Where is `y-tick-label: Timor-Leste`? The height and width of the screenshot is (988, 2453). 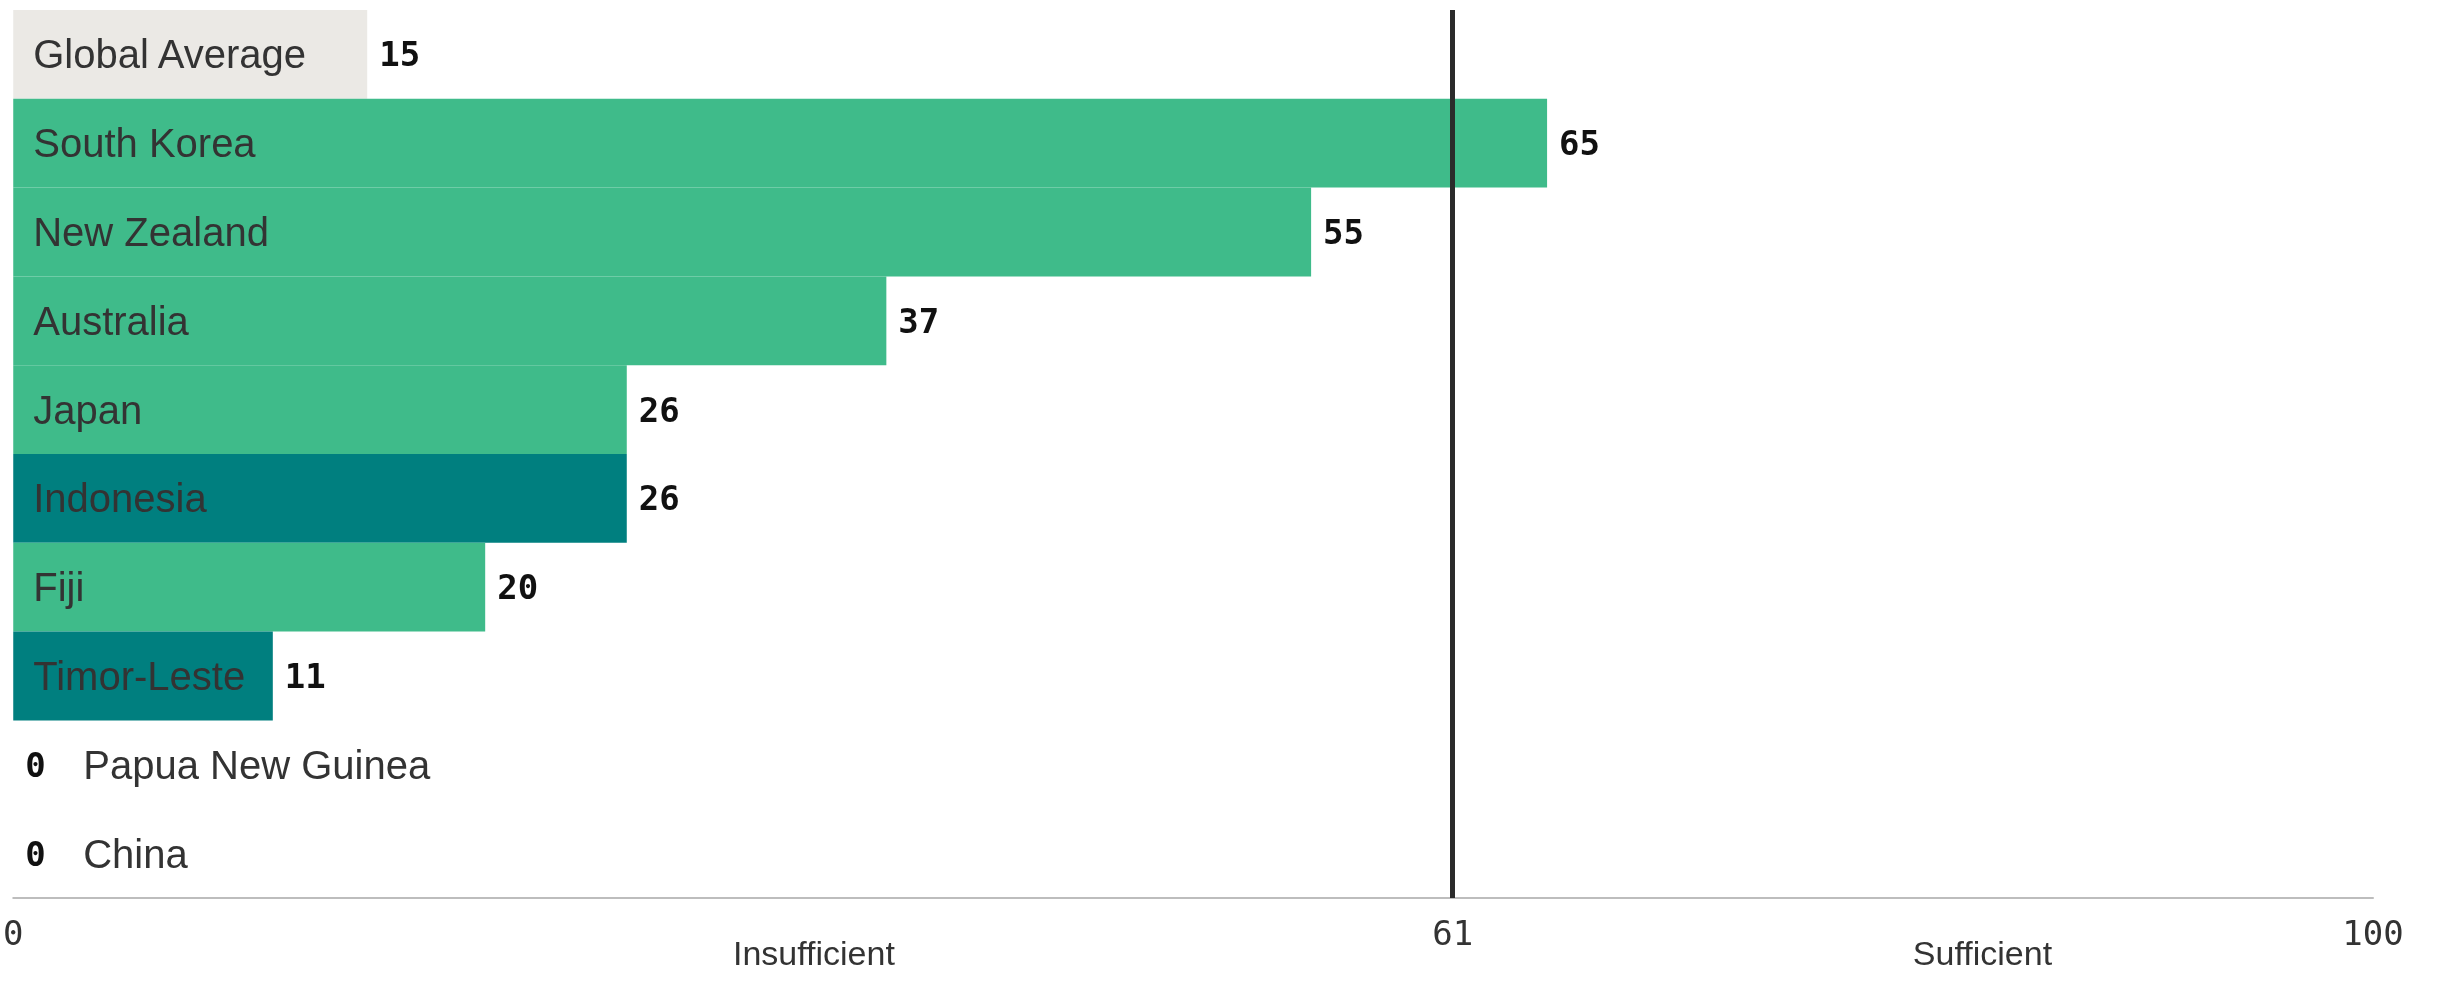
y-tick-label: Timor-Leste is located at coordinates (139, 676).